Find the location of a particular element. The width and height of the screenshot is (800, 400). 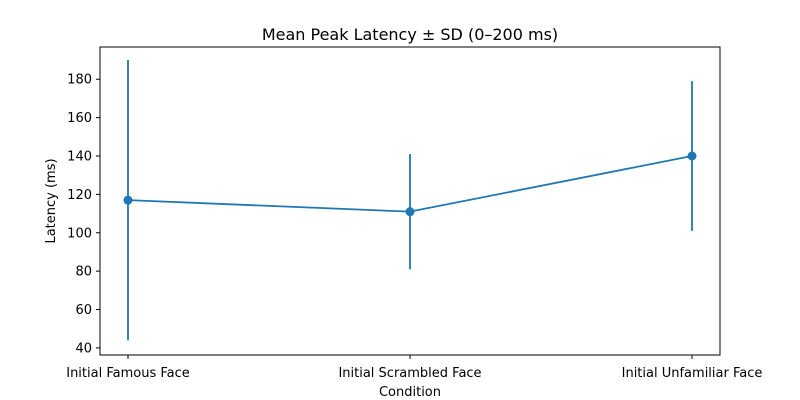

y-tick-label: 80 is located at coordinates (83, 272).